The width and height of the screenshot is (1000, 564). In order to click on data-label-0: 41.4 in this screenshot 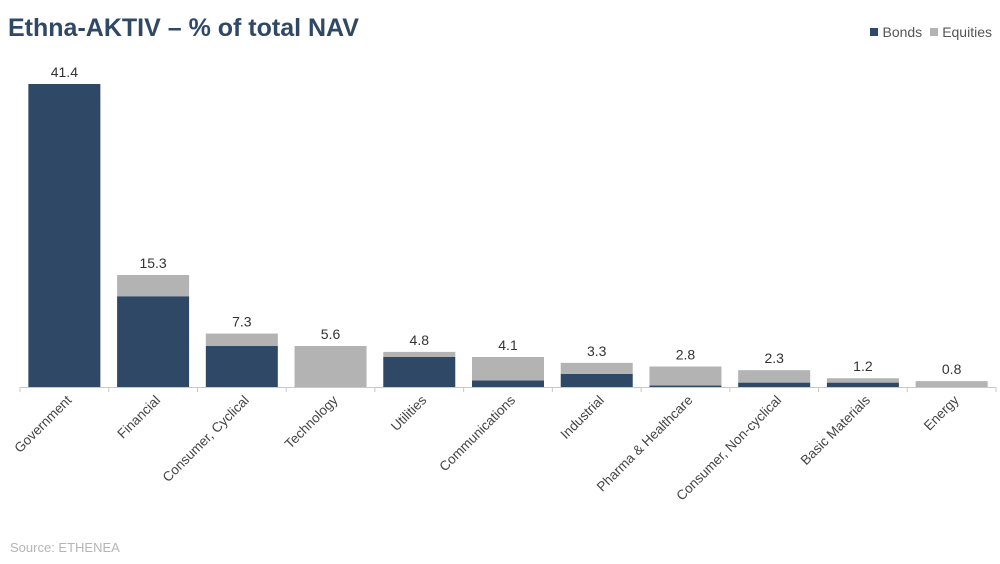, I will do `click(64, 72)`.